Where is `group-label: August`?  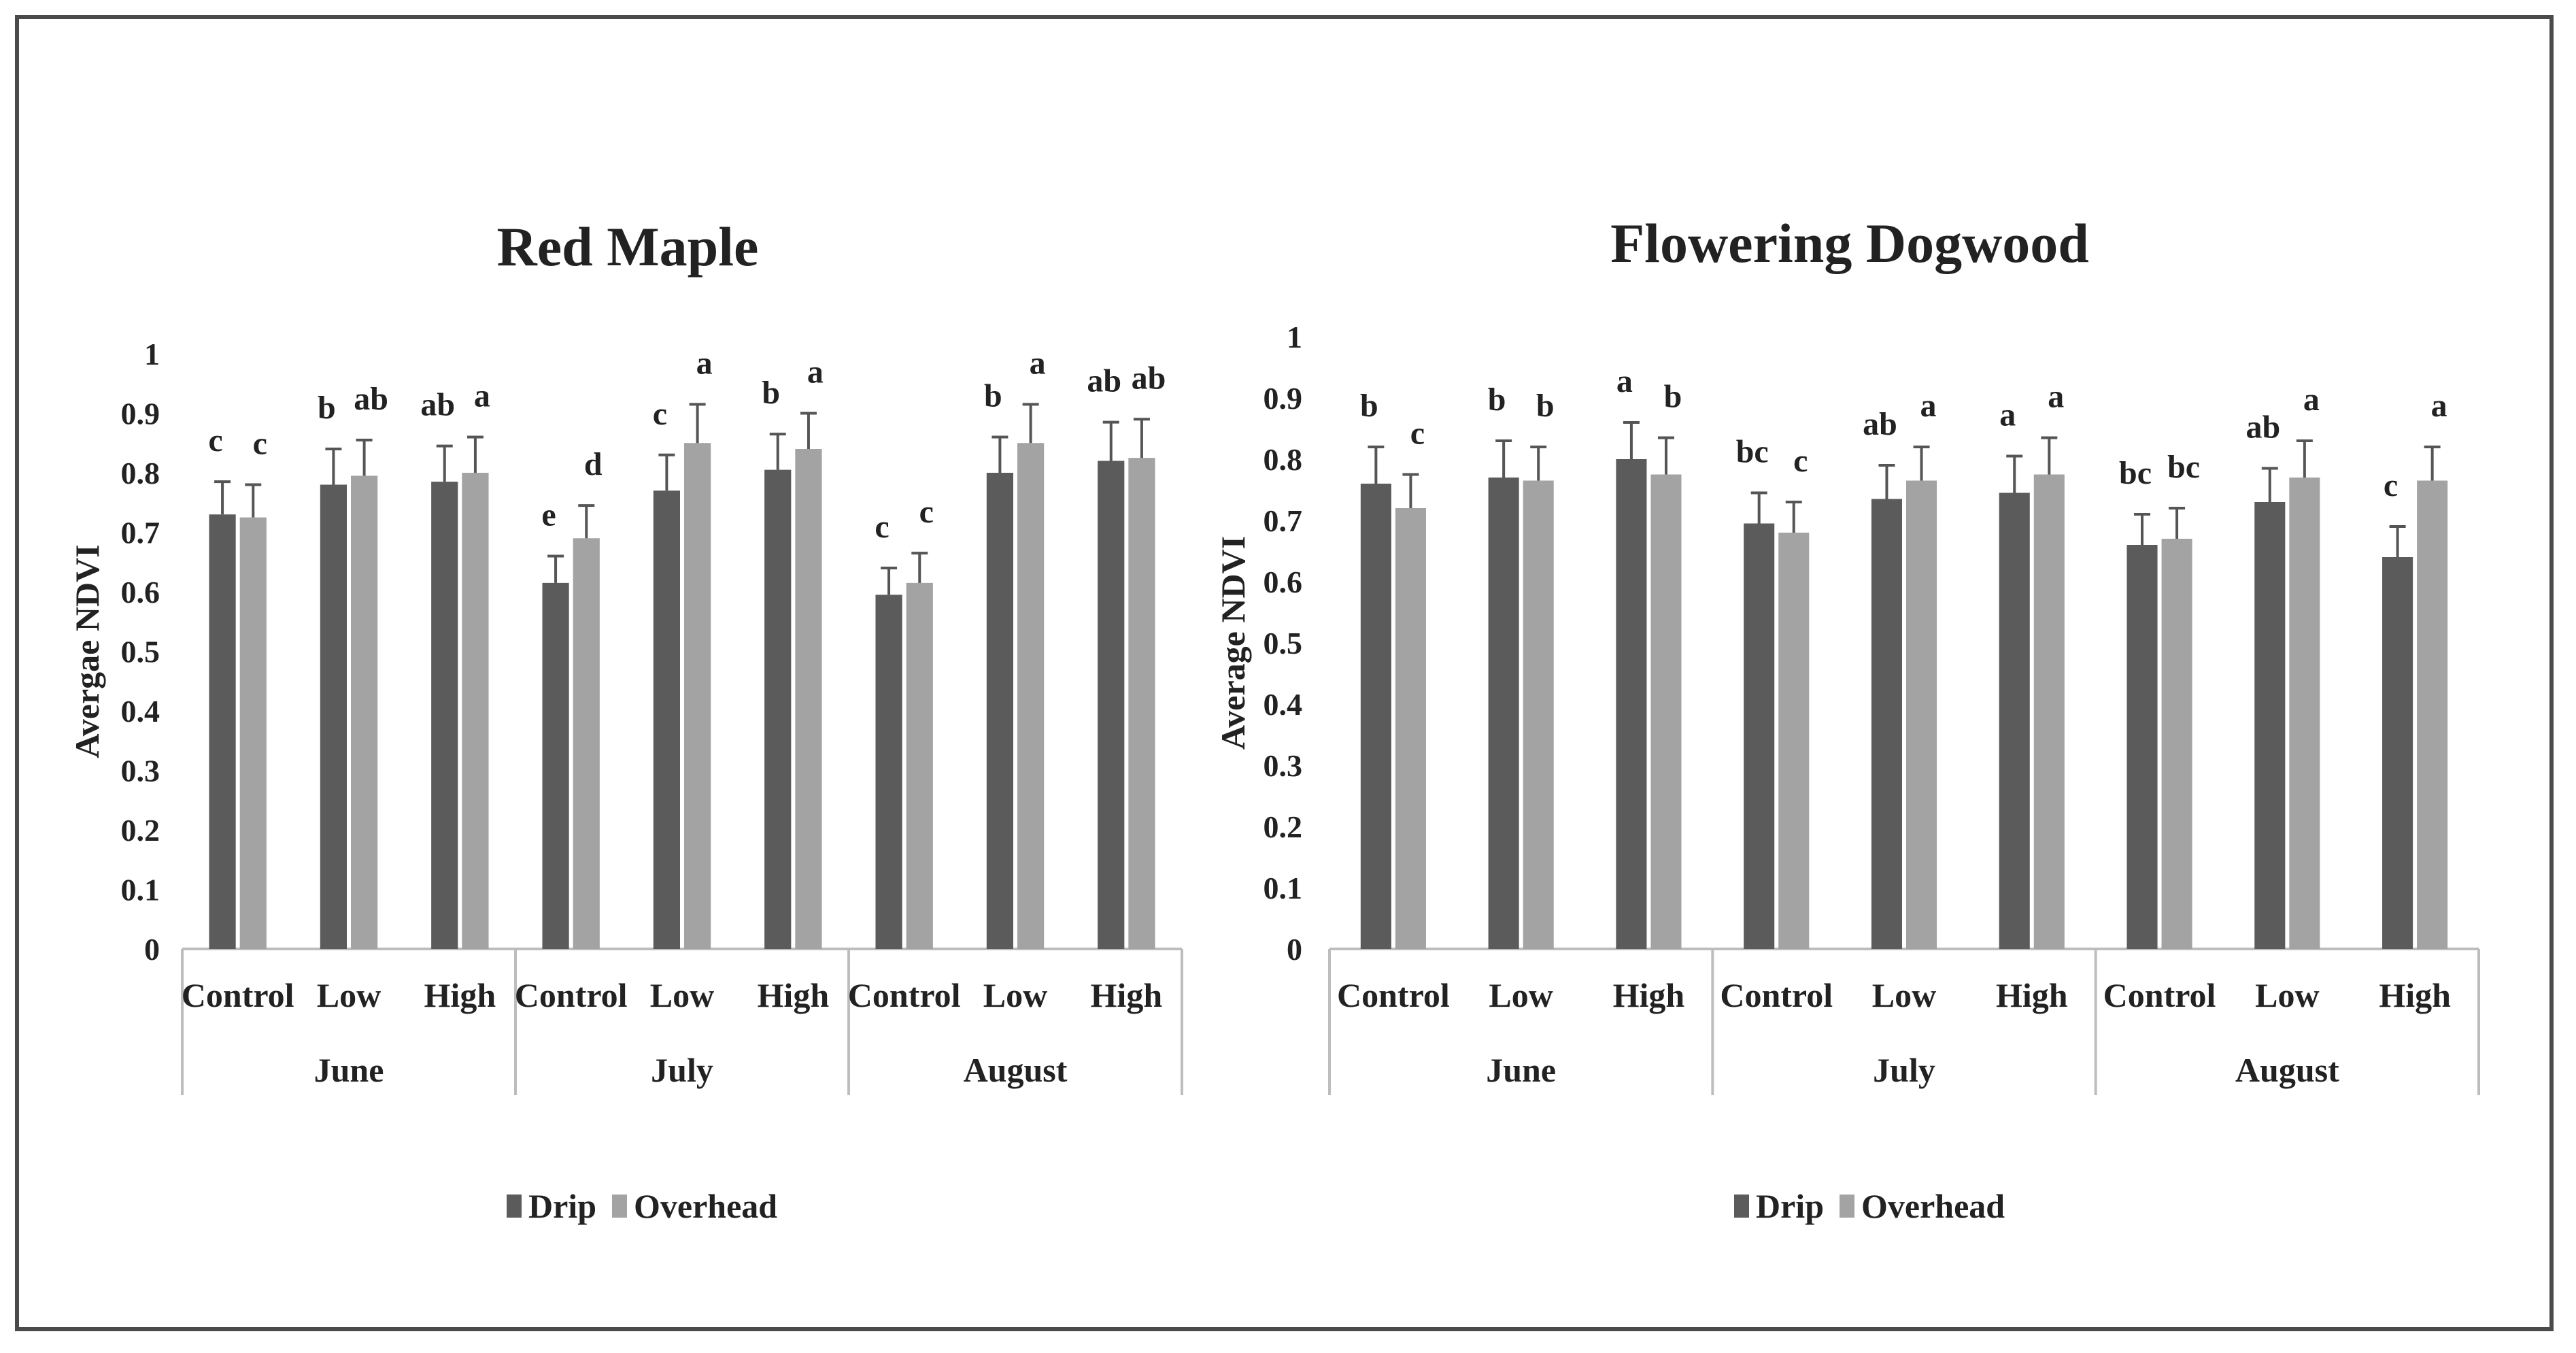
group-label: August is located at coordinates (2287, 1070).